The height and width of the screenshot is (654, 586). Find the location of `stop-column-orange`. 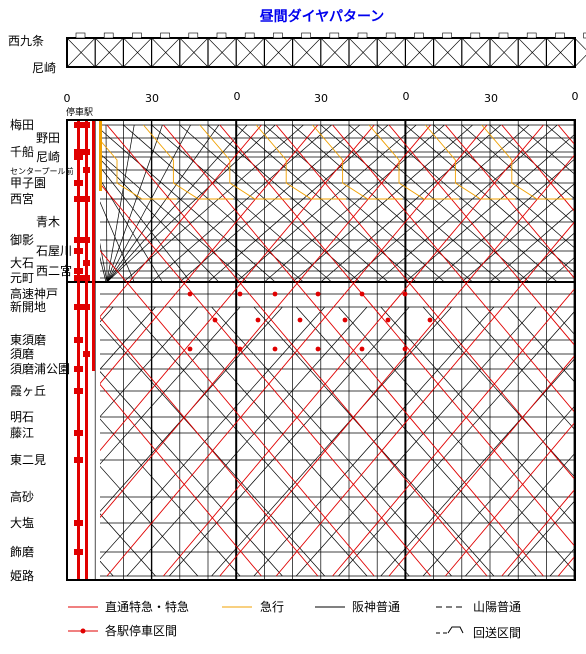

stop-column-orange is located at coordinates (100, 156).